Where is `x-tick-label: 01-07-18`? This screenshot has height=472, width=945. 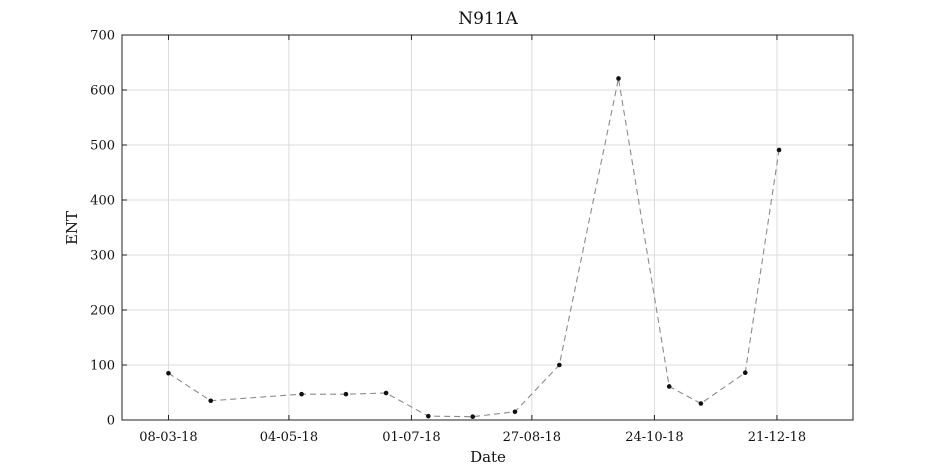 x-tick-label: 01-07-18 is located at coordinates (411, 437).